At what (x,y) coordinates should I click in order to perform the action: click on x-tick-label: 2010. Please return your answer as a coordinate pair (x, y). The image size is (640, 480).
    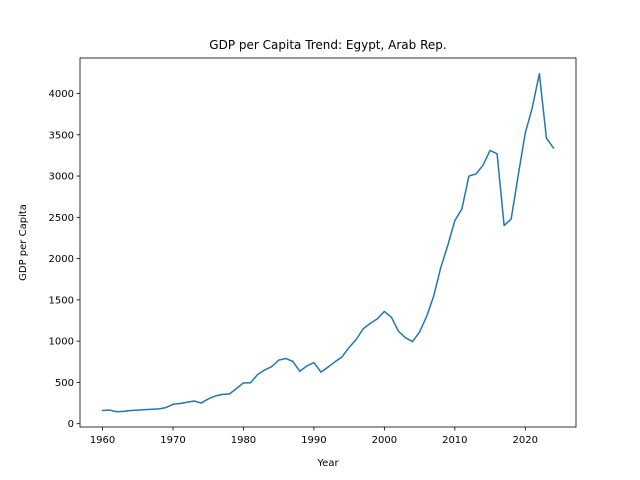
    Looking at the image, I should click on (454, 440).